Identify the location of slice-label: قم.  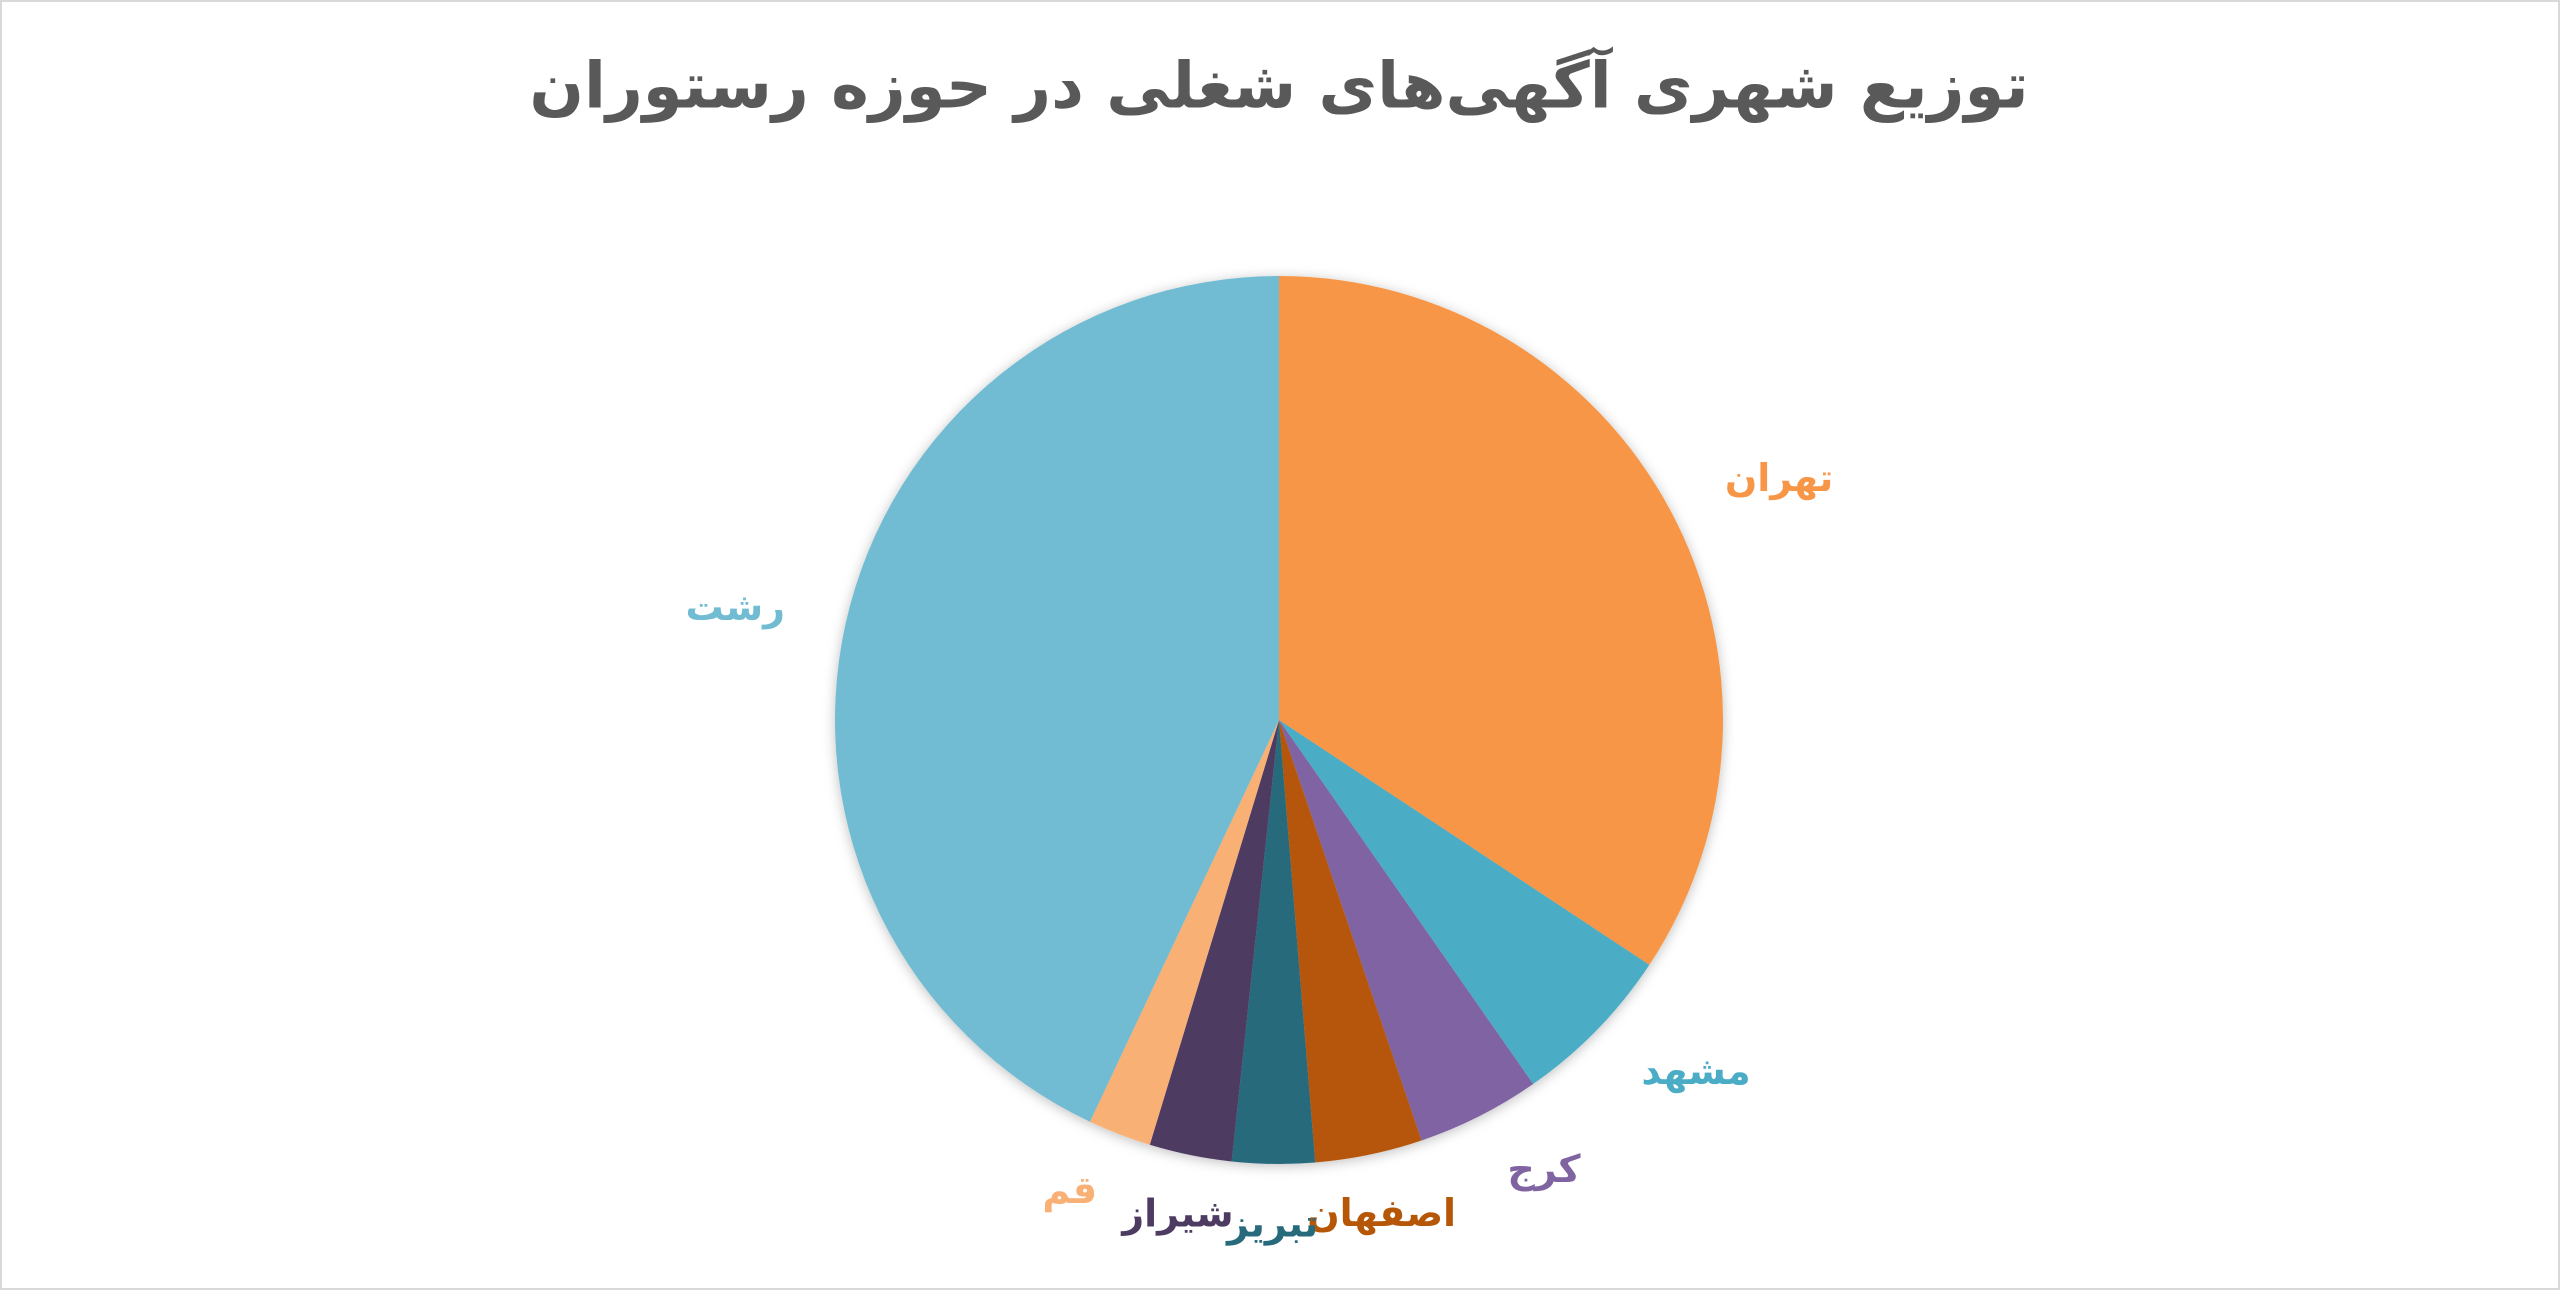
(1069, 1190).